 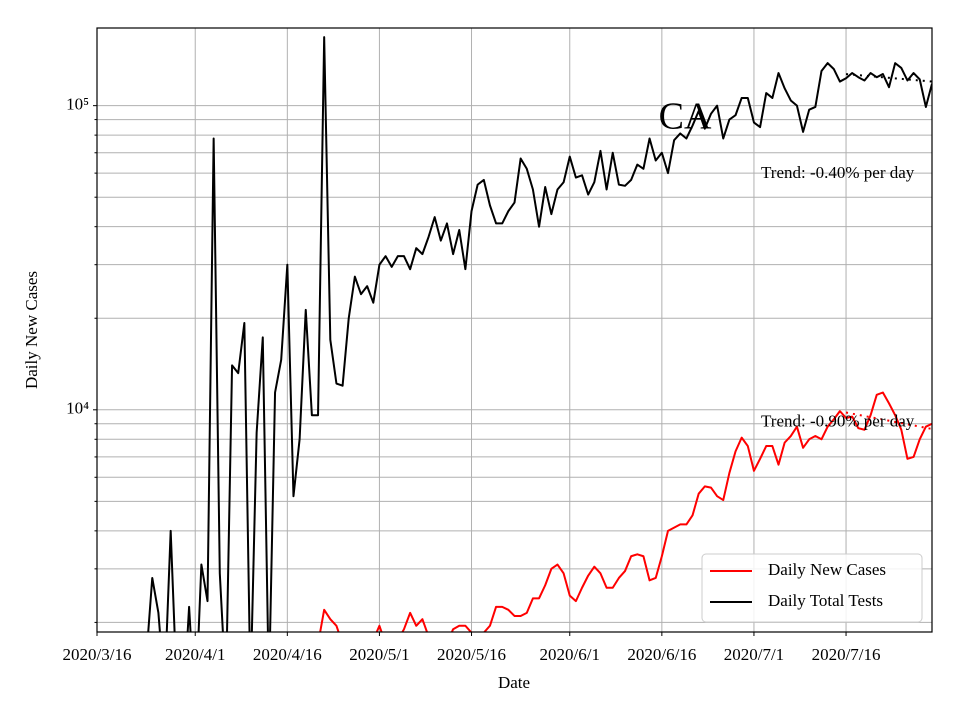 I want to click on x-tick-label: 2020/5/1, so click(x=379, y=654).